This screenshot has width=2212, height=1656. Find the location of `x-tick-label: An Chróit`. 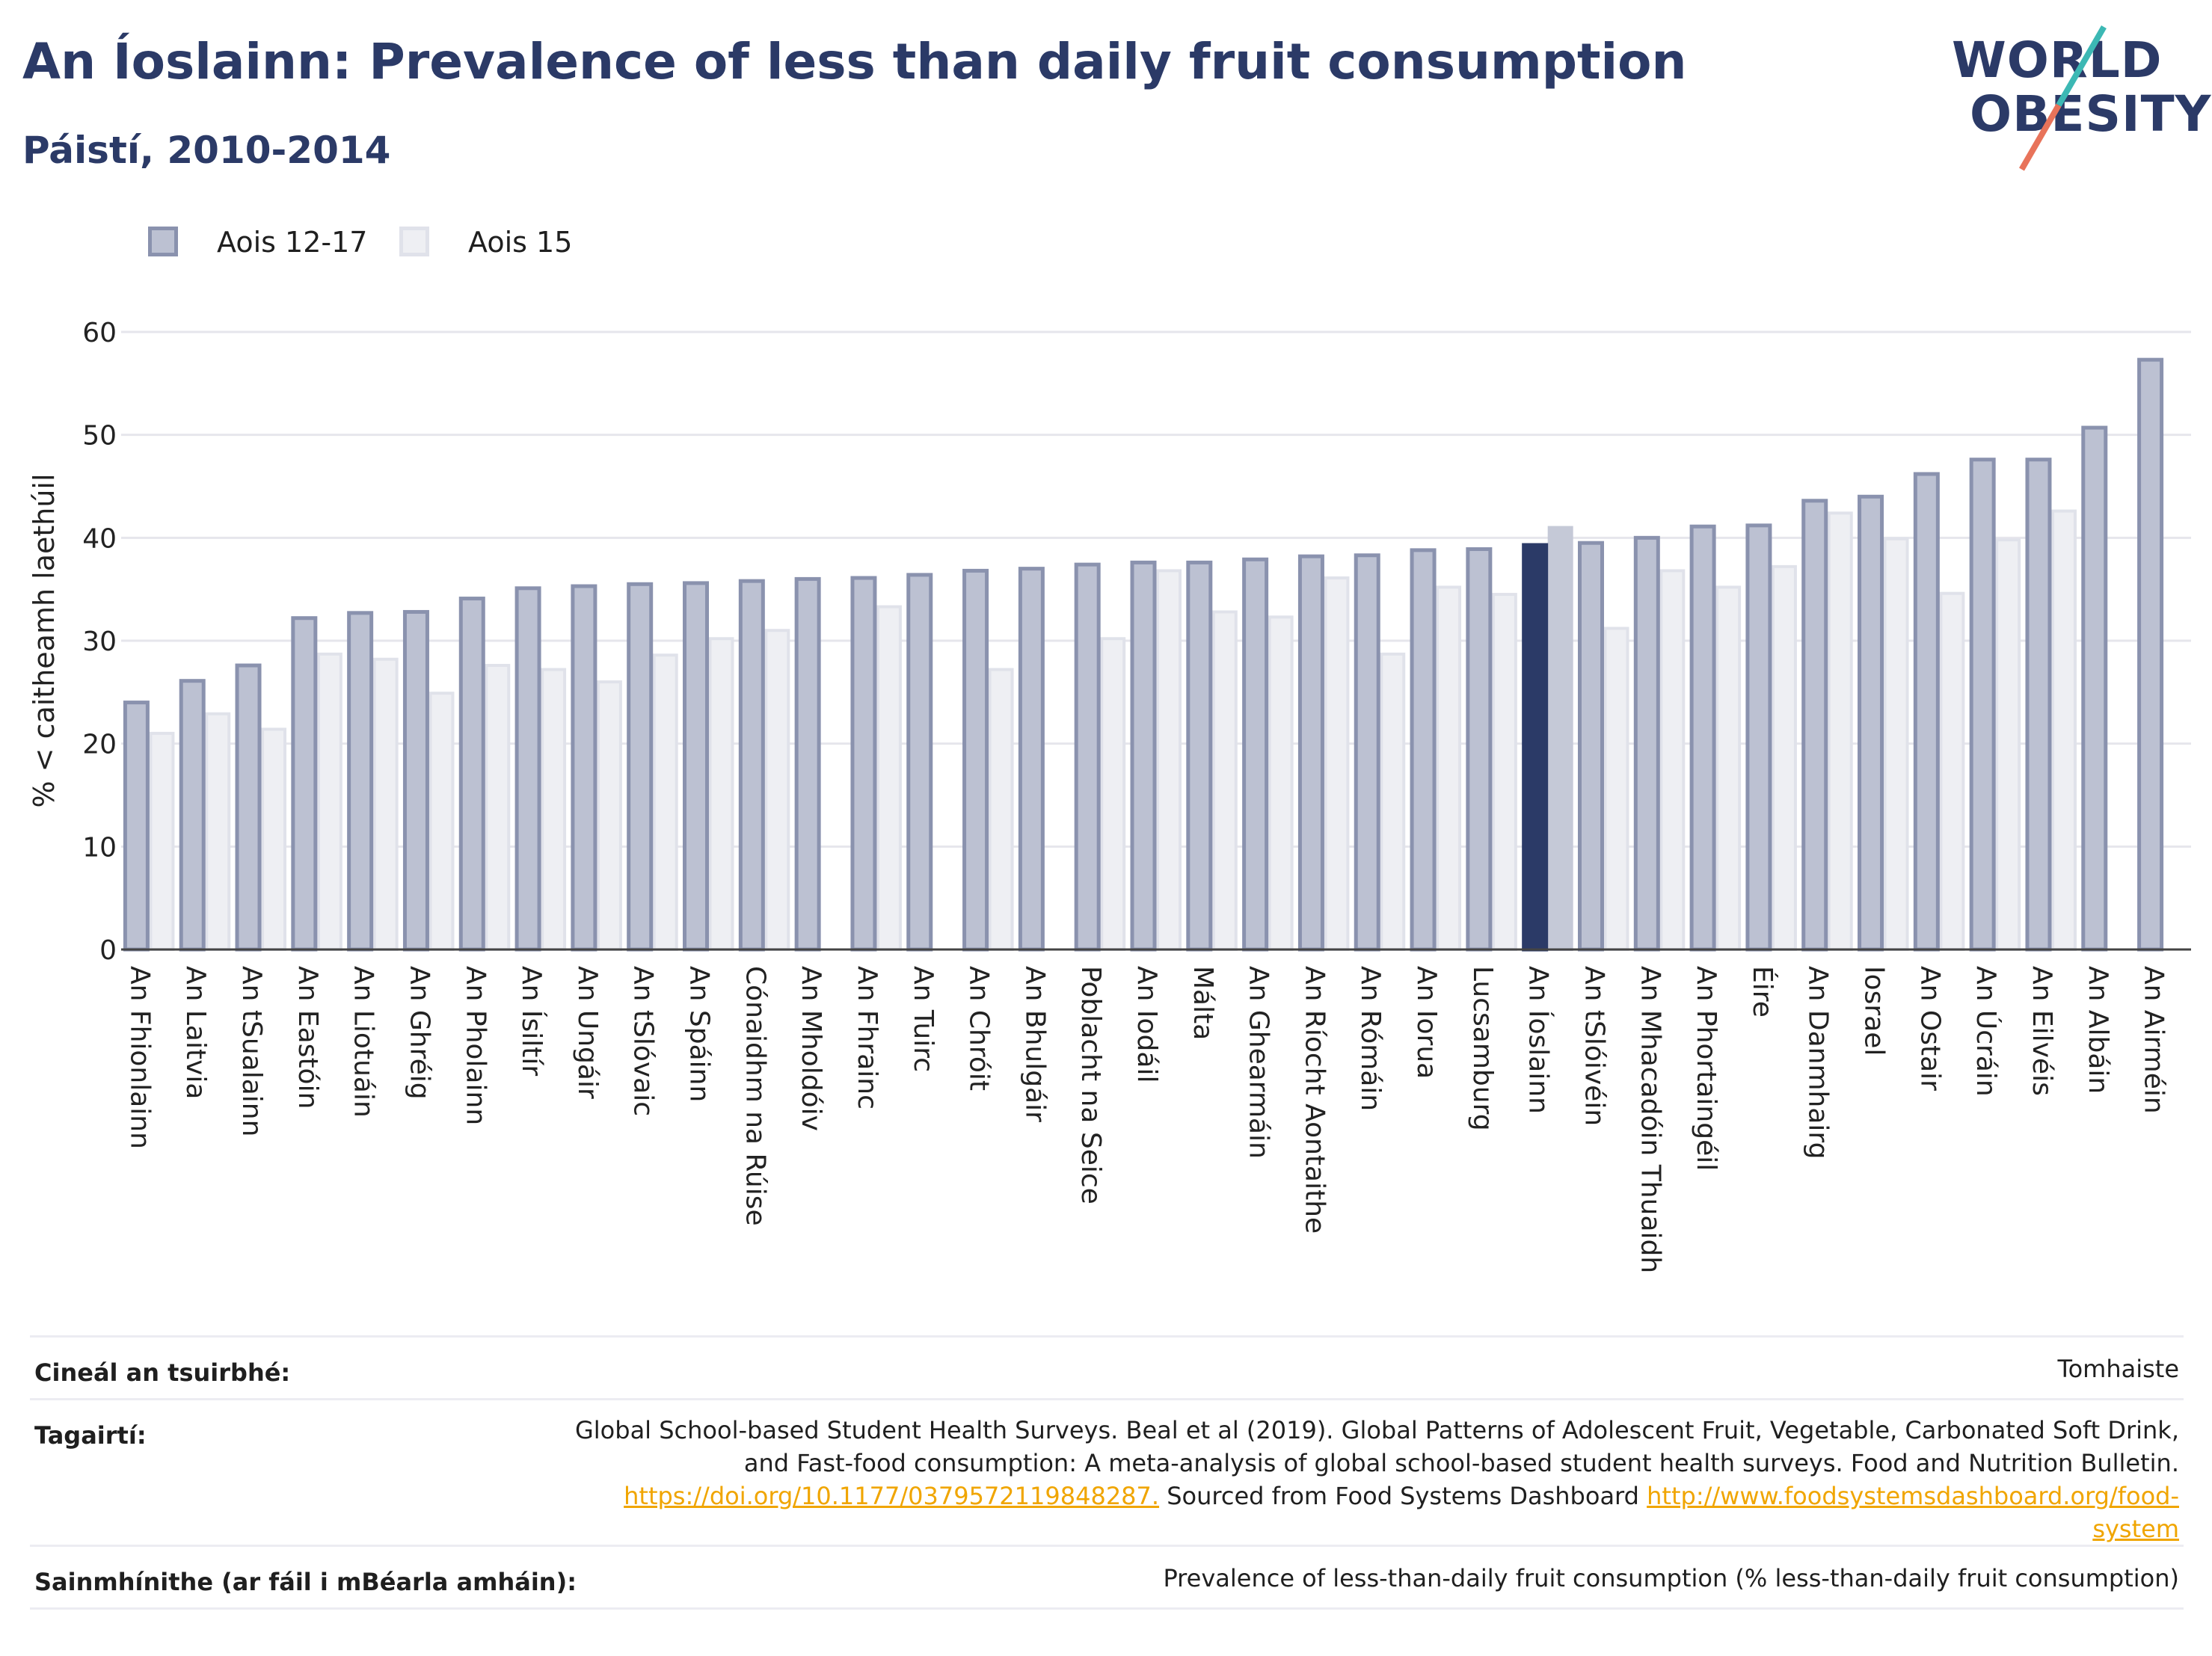

x-tick-label: An Chróit is located at coordinates (979, 1028).